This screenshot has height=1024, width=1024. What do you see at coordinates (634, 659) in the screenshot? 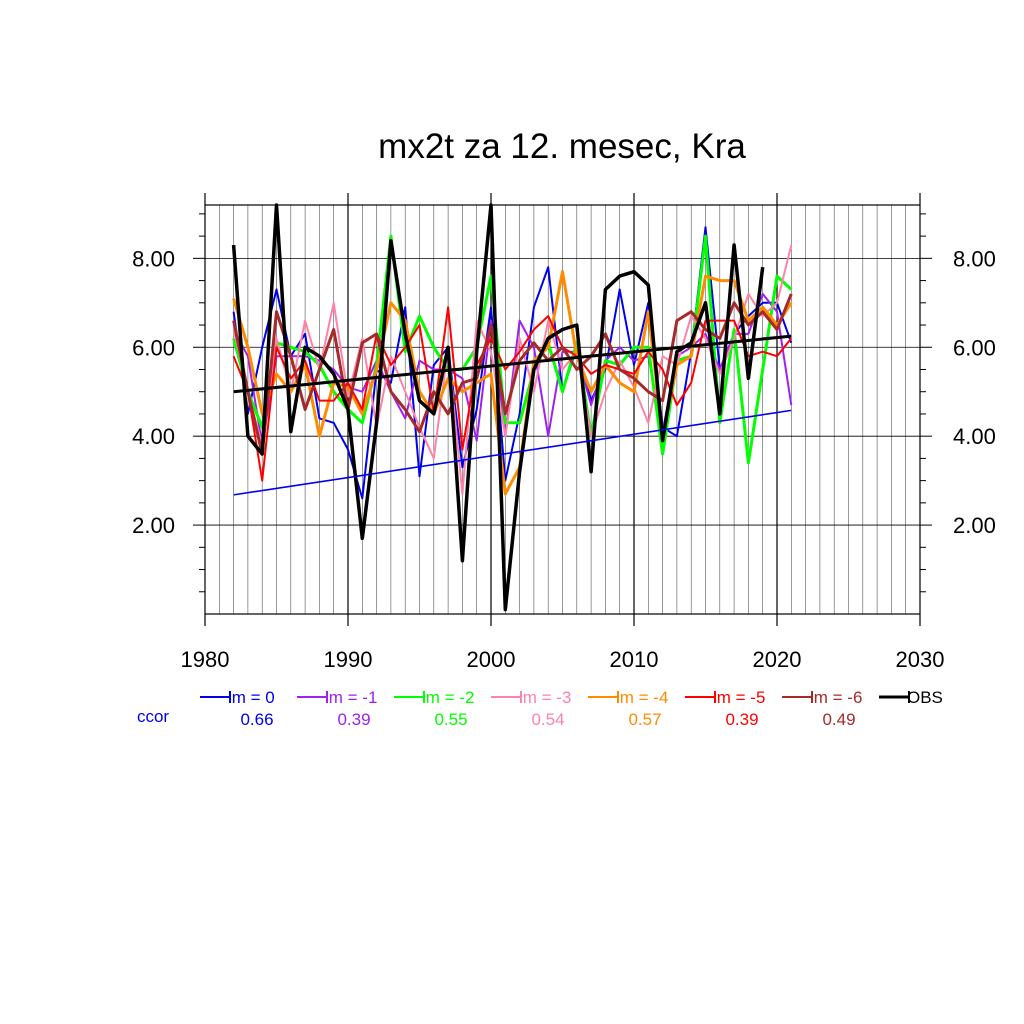
I see `x-tick-label: 2010` at bounding box center [634, 659].